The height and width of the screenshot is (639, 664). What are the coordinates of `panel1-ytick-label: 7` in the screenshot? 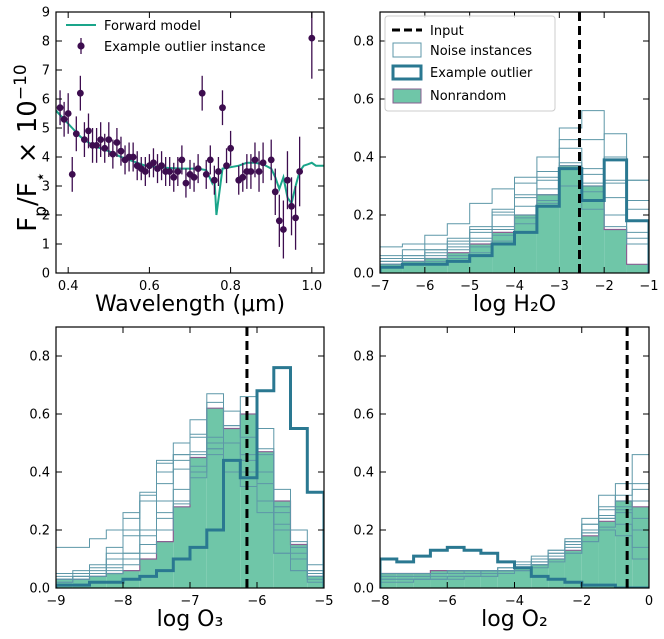 It's located at (46, 71).